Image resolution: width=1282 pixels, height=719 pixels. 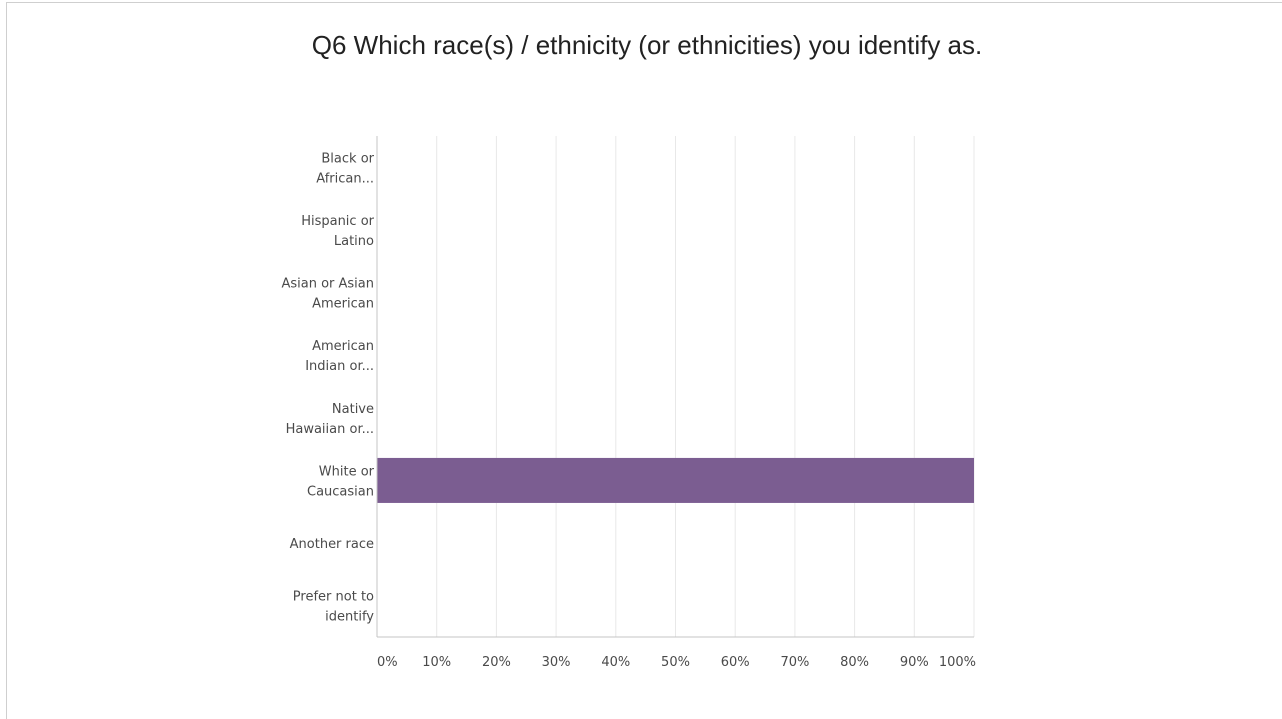 I want to click on x-tick-label: 50%, so click(x=675, y=662).